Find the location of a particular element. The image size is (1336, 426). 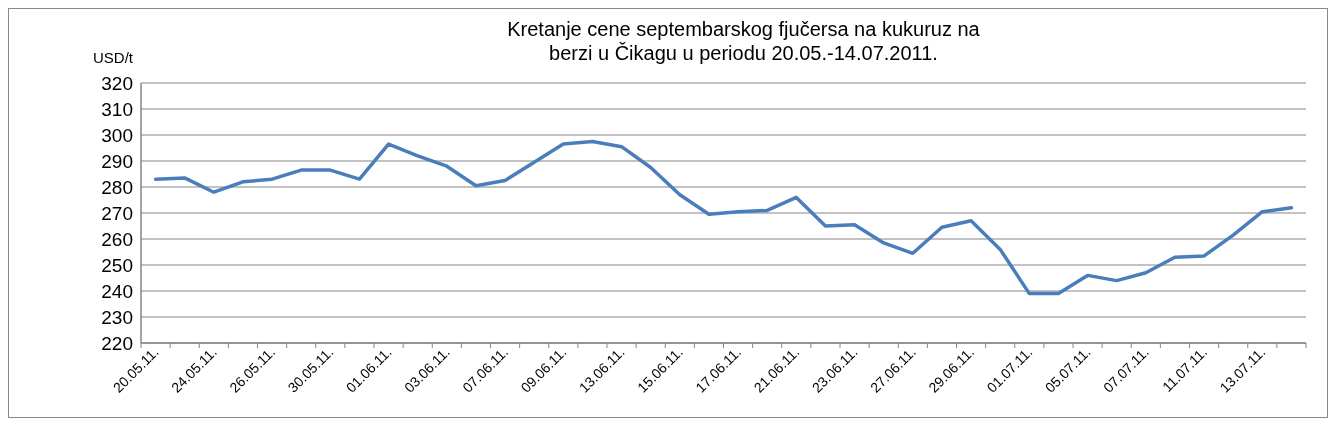

y-tick-label: 240 is located at coordinates (117, 291).